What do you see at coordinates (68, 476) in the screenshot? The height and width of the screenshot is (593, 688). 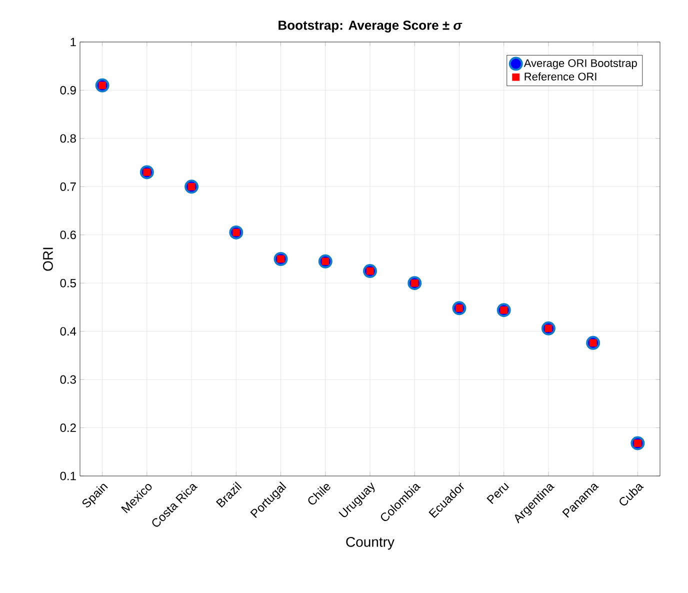 I see `y-tick-label: 0.1` at bounding box center [68, 476].